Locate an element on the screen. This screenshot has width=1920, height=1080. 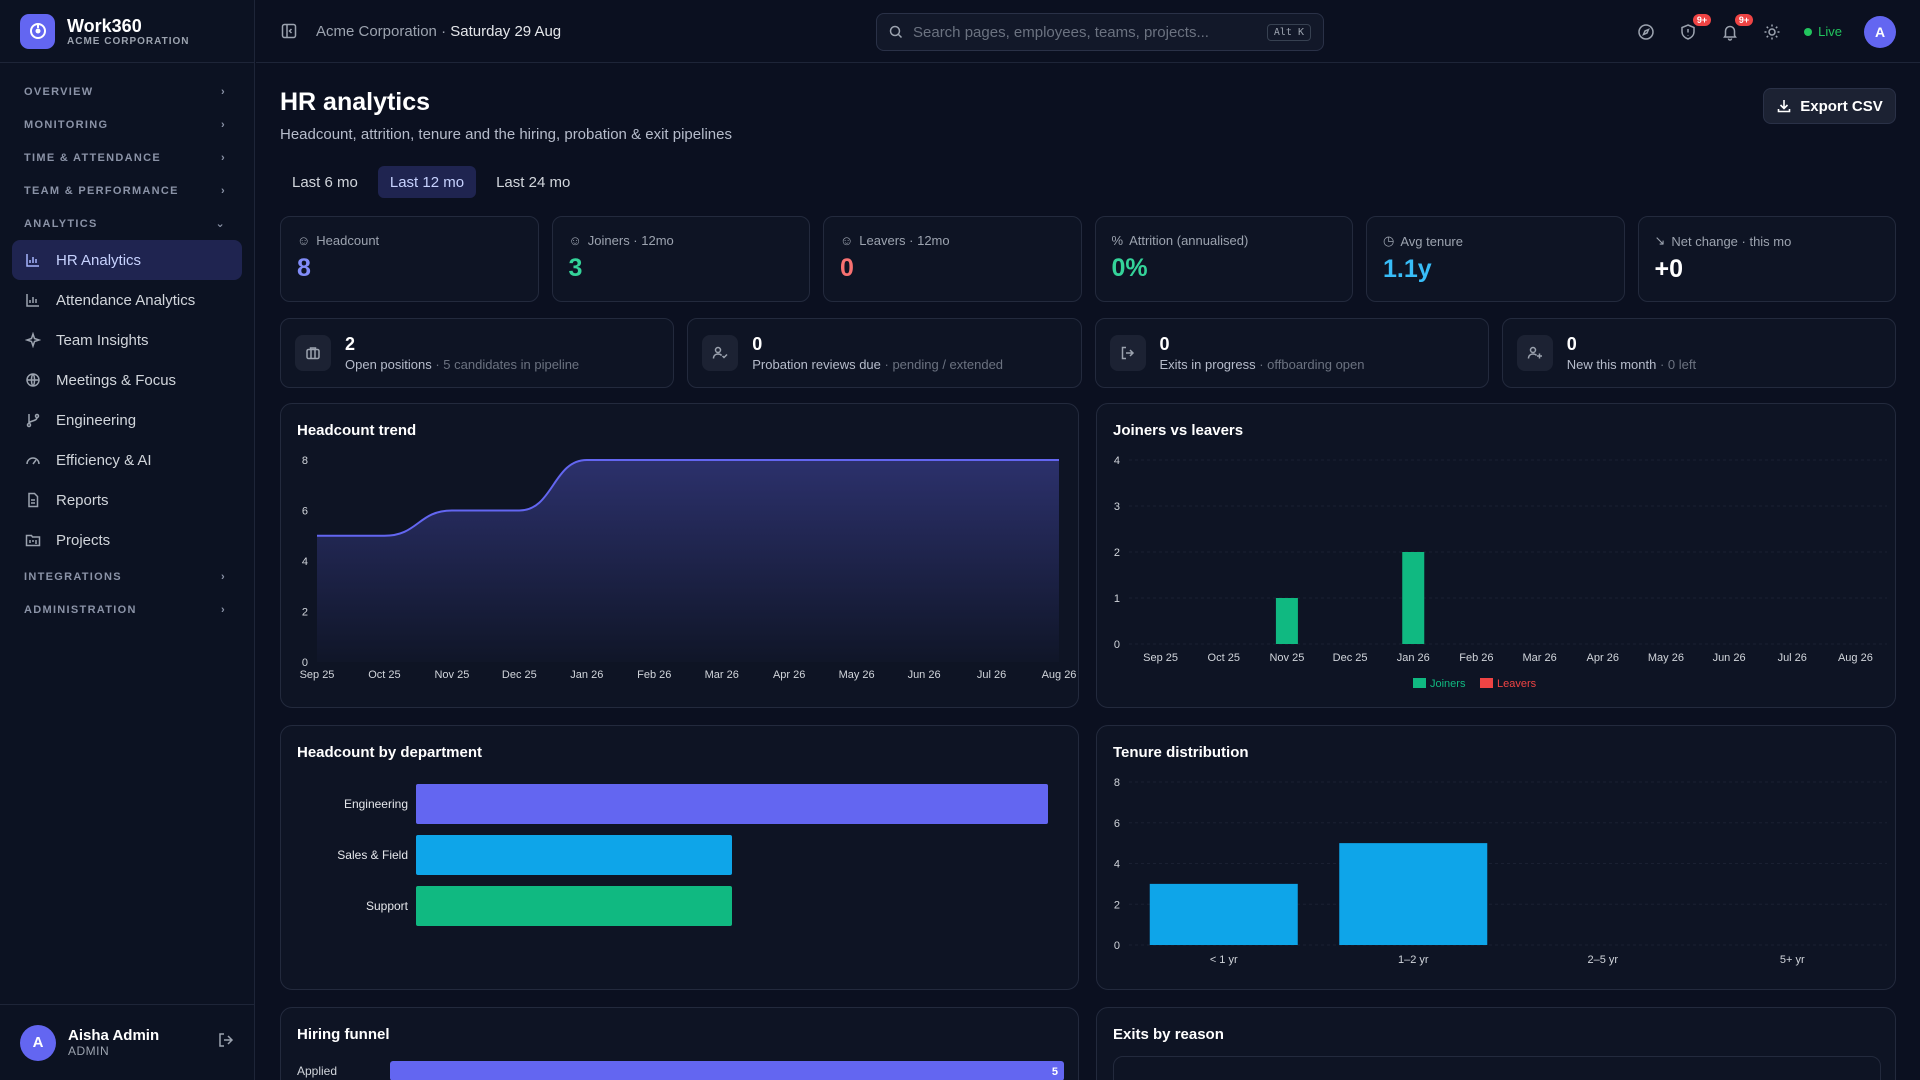
pipeline-exits: 0 Exits in progress · offboarding open is located at coordinates (1291, 353).